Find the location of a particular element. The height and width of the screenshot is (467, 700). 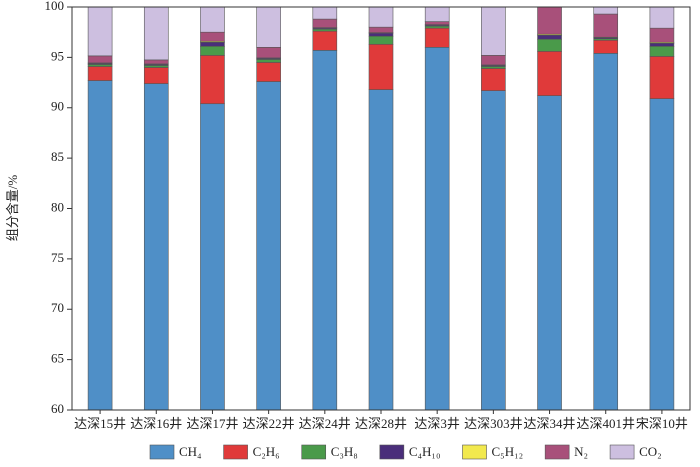

x-tick-label: 达深28井 is located at coordinates (381, 423).